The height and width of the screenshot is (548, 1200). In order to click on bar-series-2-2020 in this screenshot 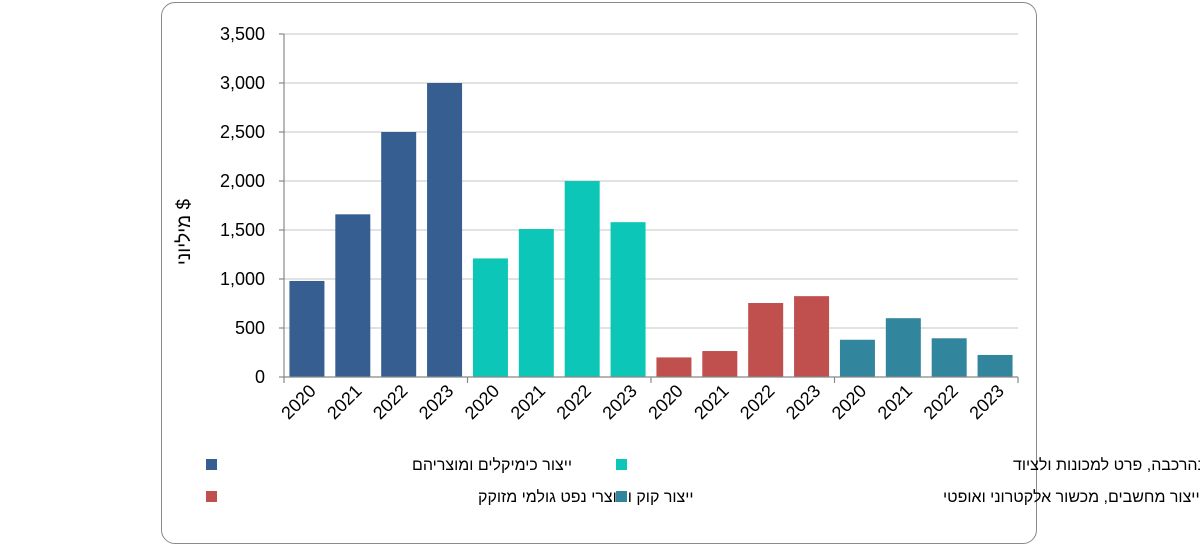, I will do `click(674, 367)`.